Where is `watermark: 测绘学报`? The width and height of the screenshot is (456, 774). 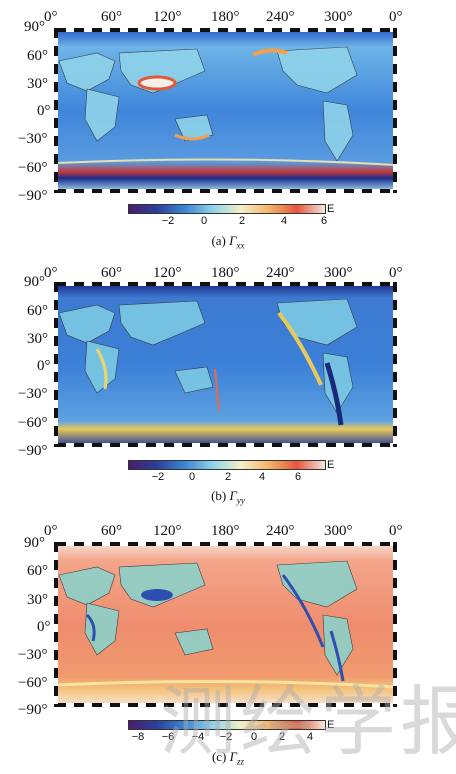 watermark: 测绘学报 is located at coordinates (308, 721).